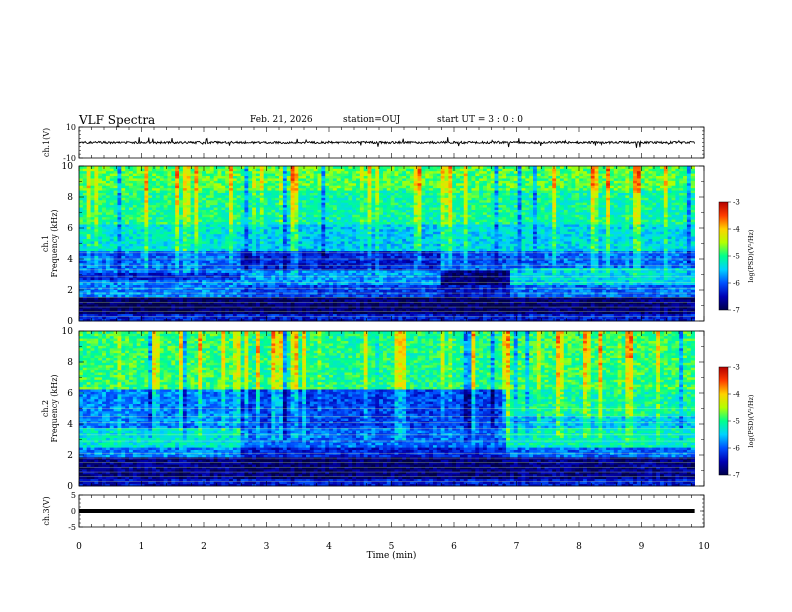  I want to click on ch1-spectrogram-ytick-label: 10, so click(68, 167).